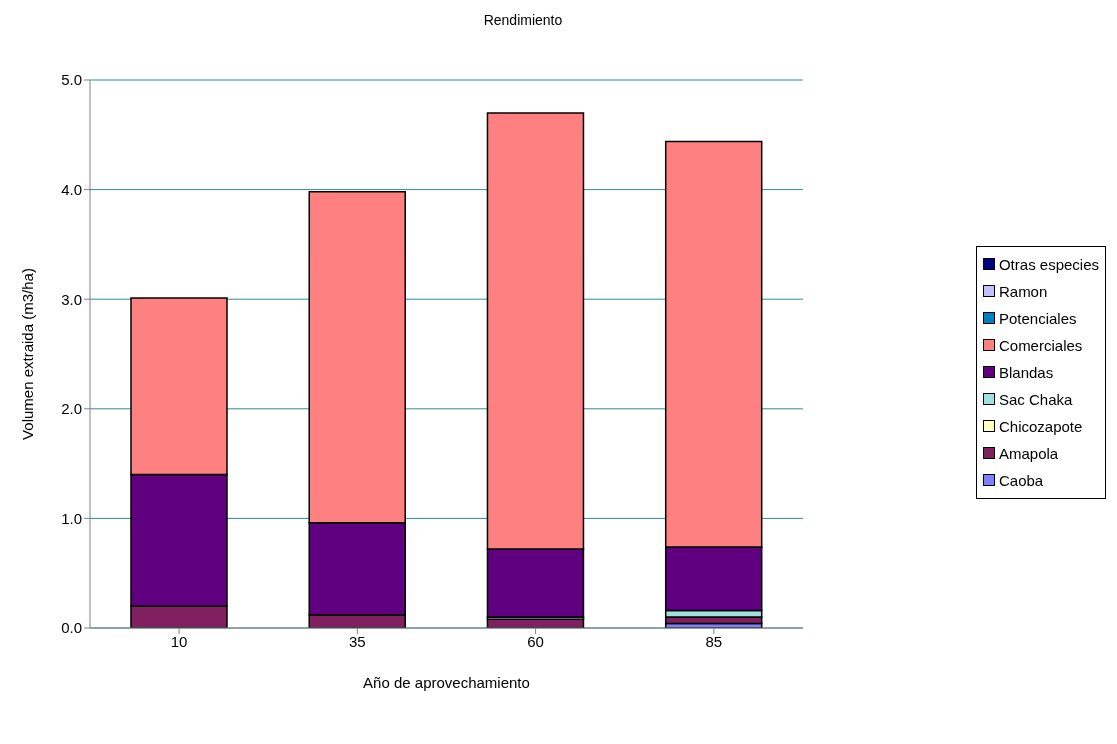  I want to click on x-tick-label: 35, so click(357, 641).